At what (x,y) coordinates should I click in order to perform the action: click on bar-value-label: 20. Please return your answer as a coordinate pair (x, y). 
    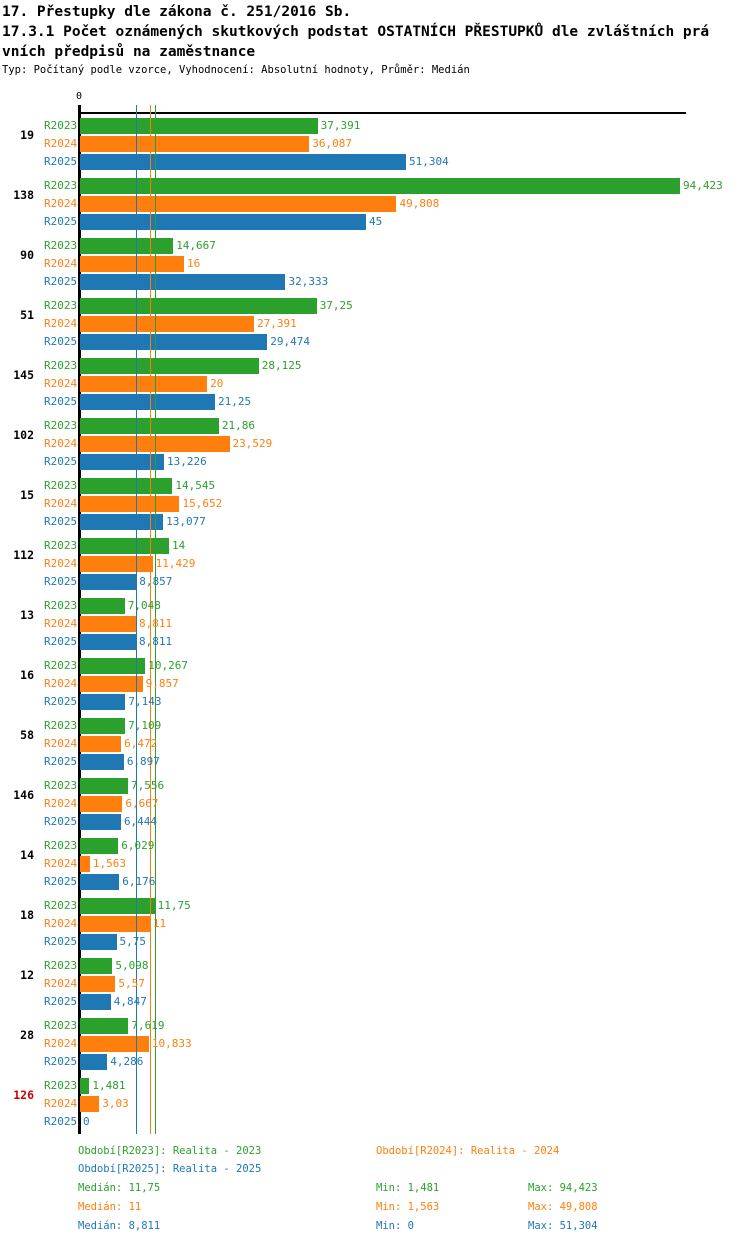
    Looking at the image, I should click on (217, 383).